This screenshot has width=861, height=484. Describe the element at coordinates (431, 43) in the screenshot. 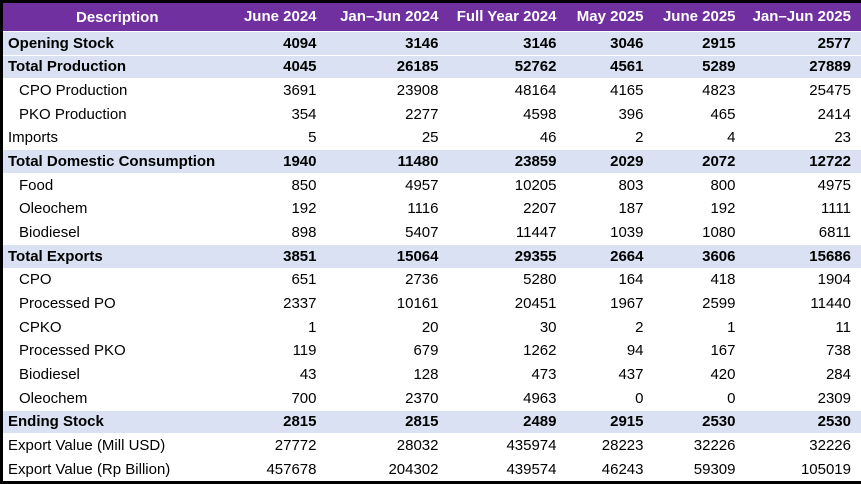

I see `table-row: Opening Stock 4094 3146 3146 3046 2915 2577` at that location.